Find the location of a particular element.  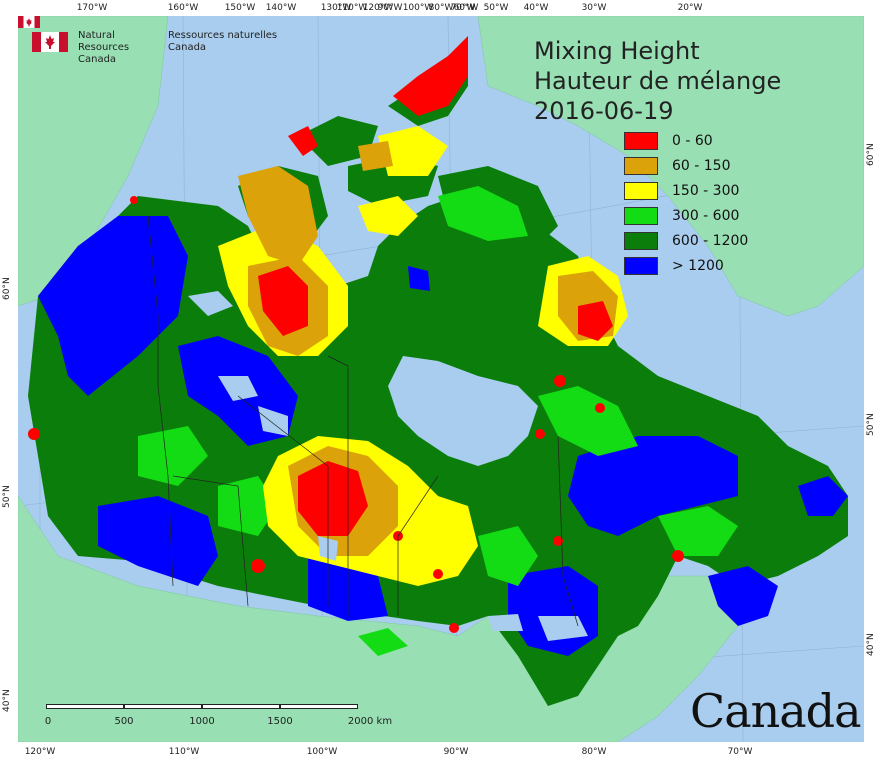

lon-tick-bottom: 90°W is located at coordinates (456, 752).